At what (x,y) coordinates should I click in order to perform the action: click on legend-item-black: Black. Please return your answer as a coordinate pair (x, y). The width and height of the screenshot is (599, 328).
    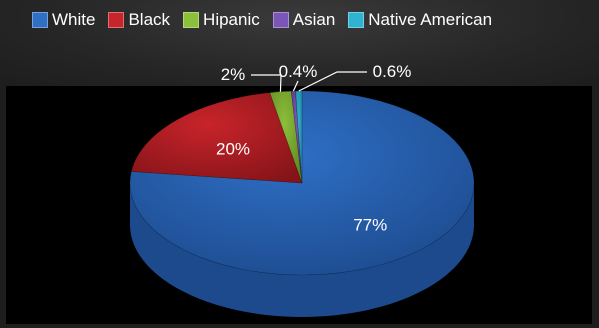
    Looking at the image, I should click on (139, 20).